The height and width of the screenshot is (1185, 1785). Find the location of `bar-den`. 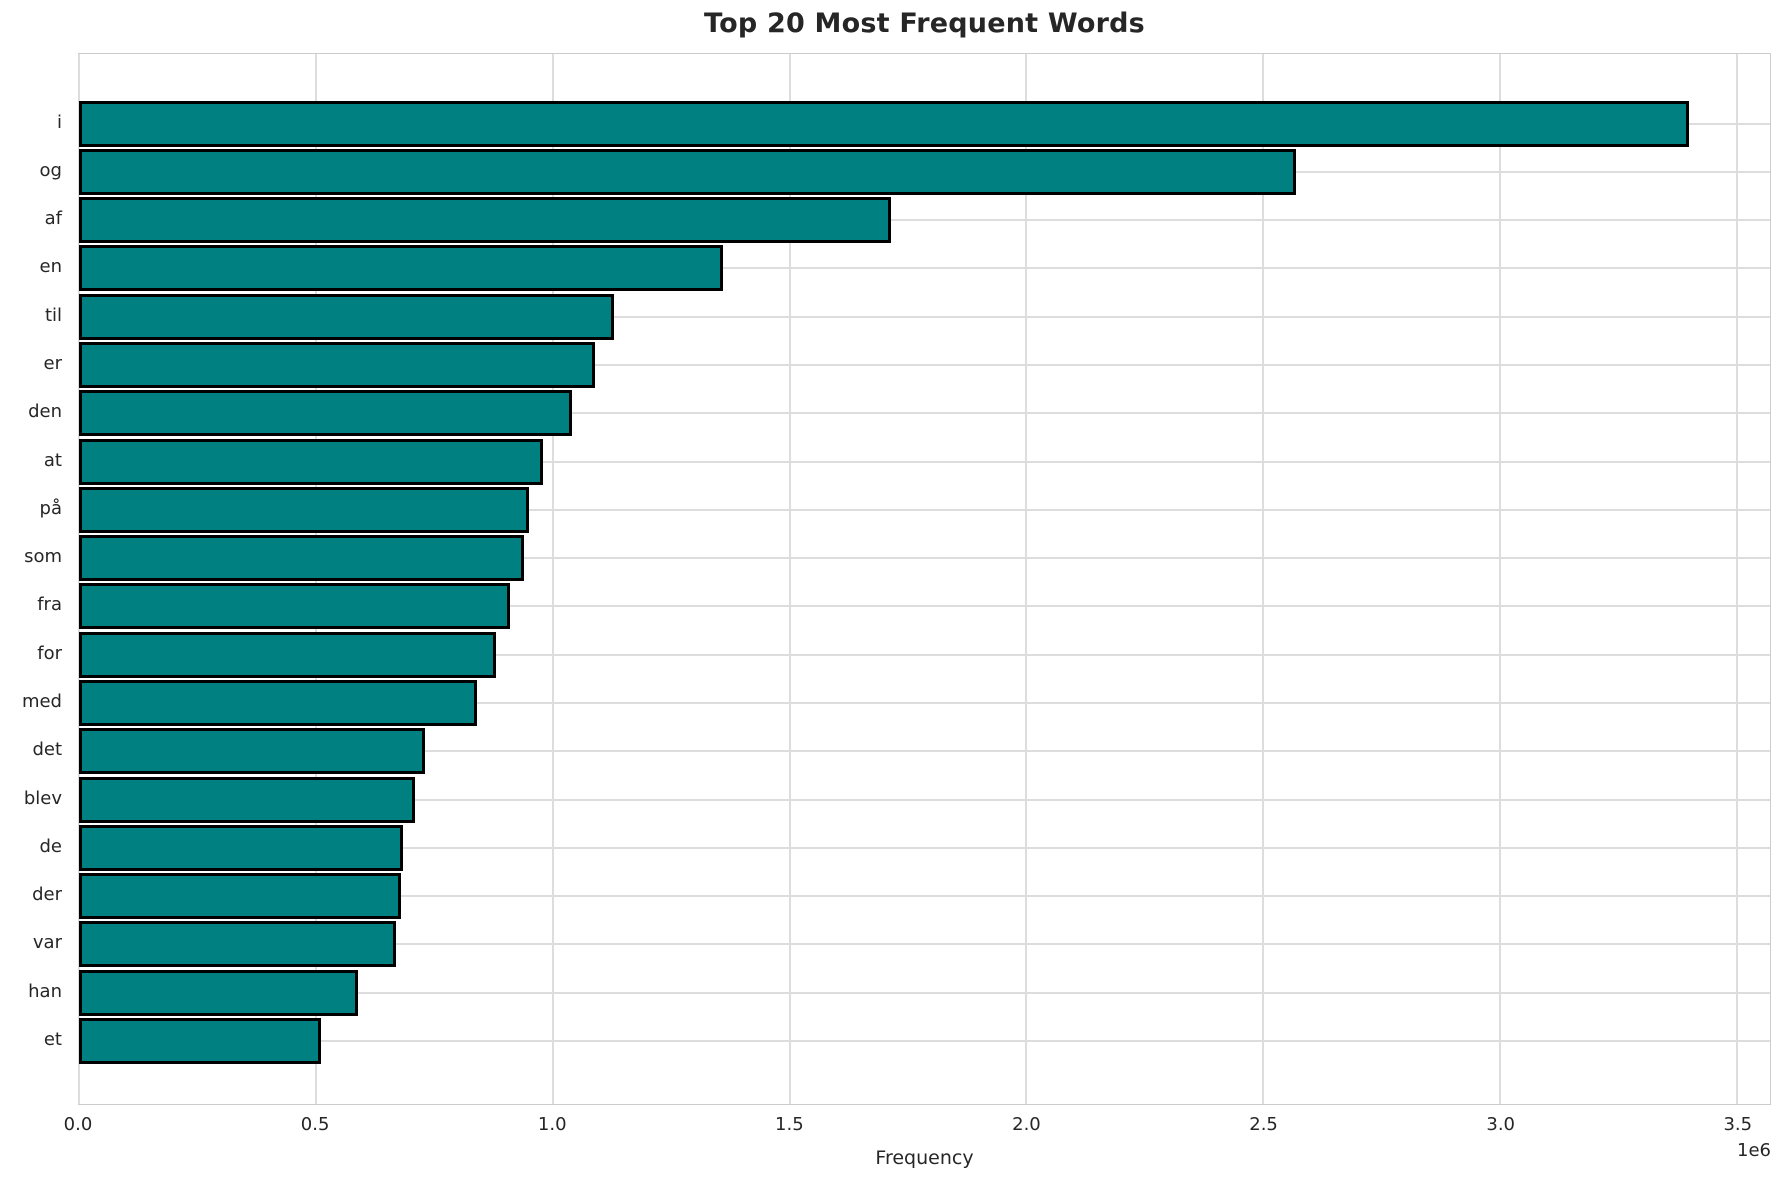

bar-den is located at coordinates (325, 413).